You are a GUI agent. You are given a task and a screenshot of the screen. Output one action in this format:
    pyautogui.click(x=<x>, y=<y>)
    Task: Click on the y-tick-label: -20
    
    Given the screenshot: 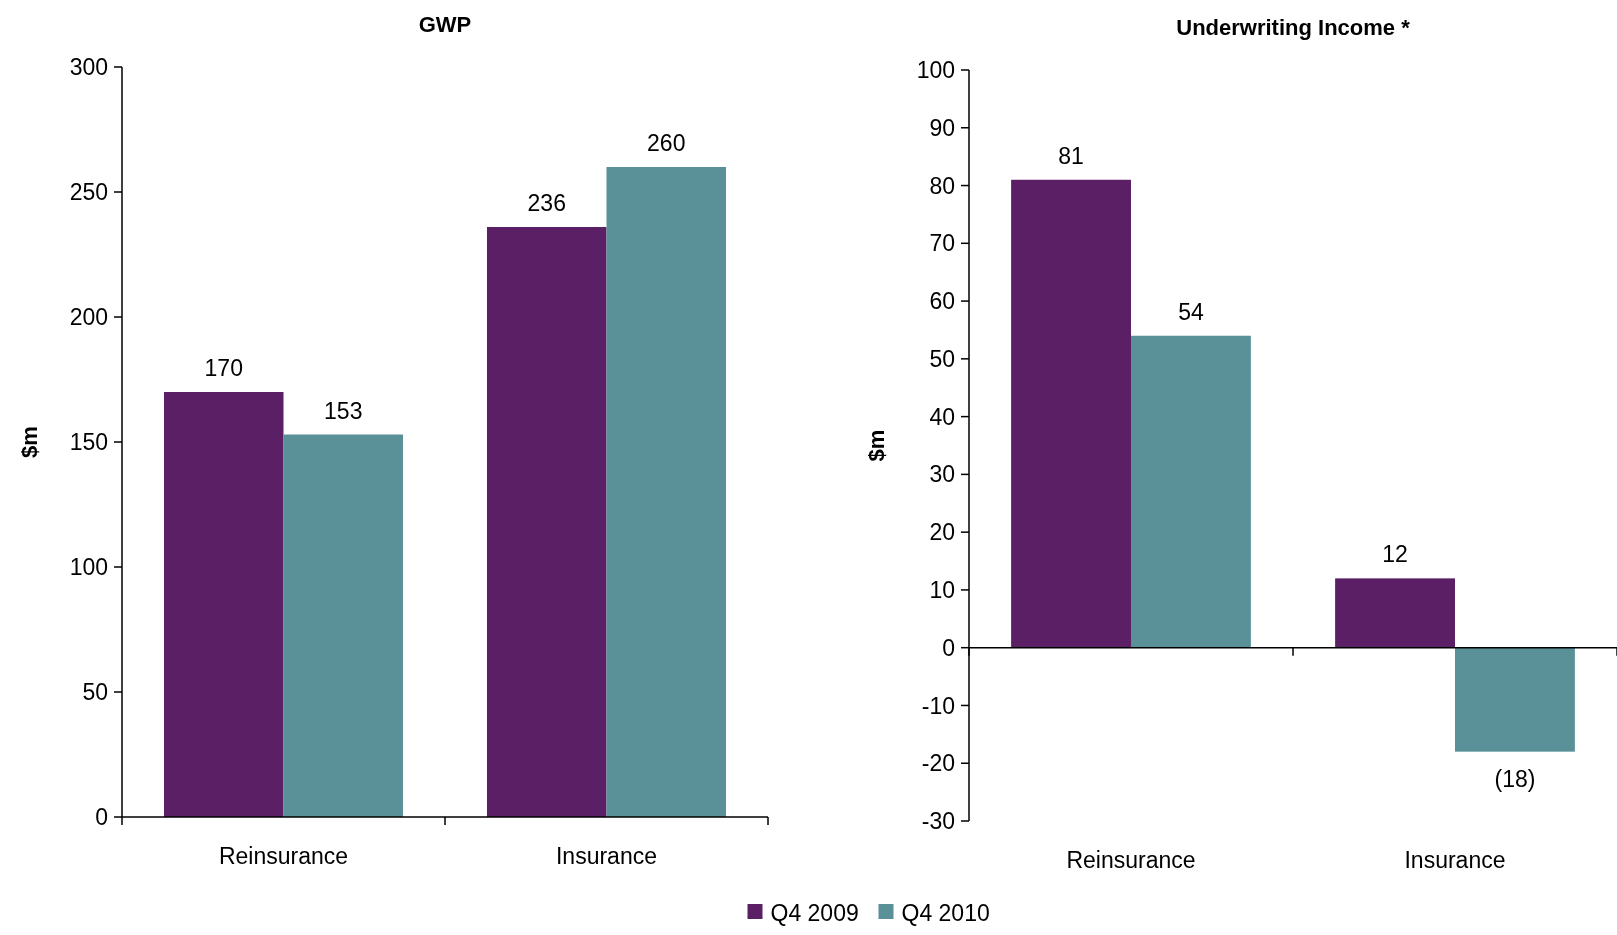 What is the action you would take?
    pyautogui.click(x=938, y=763)
    